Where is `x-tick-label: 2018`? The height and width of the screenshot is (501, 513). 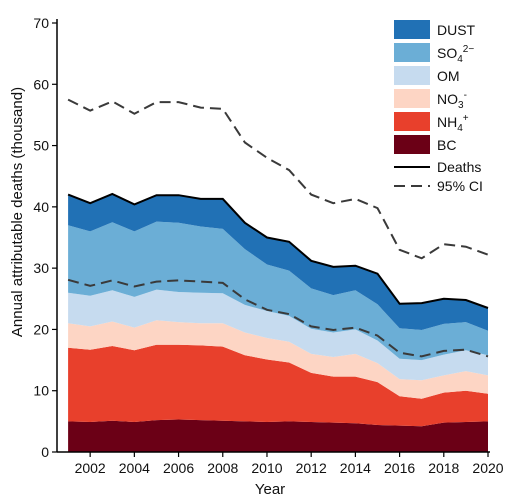 x-tick-label: 2018 is located at coordinates (443, 468).